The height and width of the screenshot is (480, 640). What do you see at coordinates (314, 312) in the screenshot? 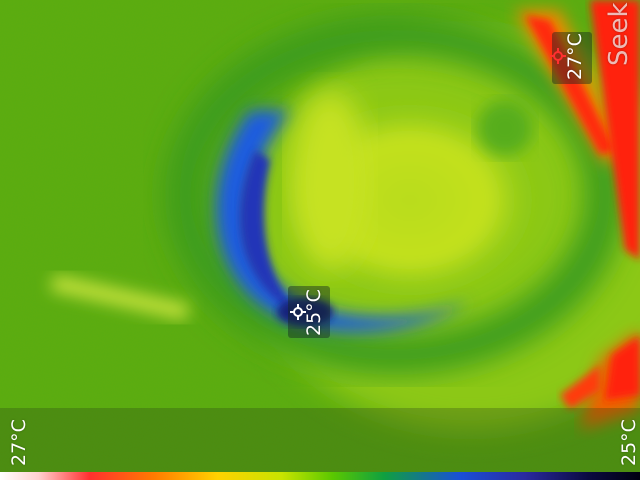
I see `cold-spot-temperature: 25°C` at bounding box center [314, 312].